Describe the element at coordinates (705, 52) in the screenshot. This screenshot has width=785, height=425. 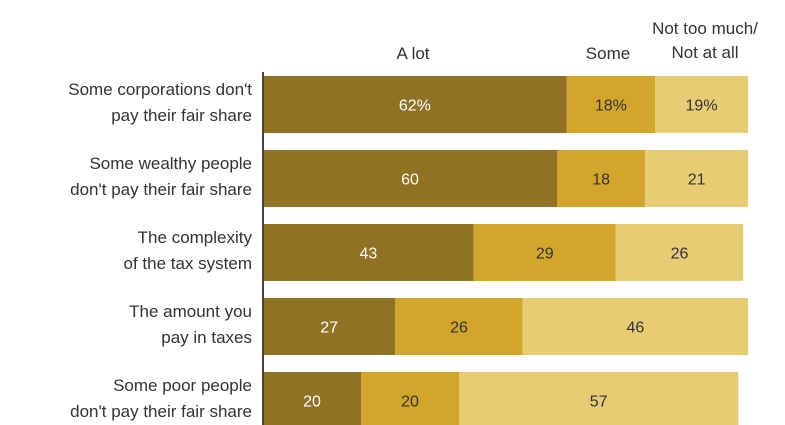
I see `legend-not-too-much-line-2: Not at all` at that location.